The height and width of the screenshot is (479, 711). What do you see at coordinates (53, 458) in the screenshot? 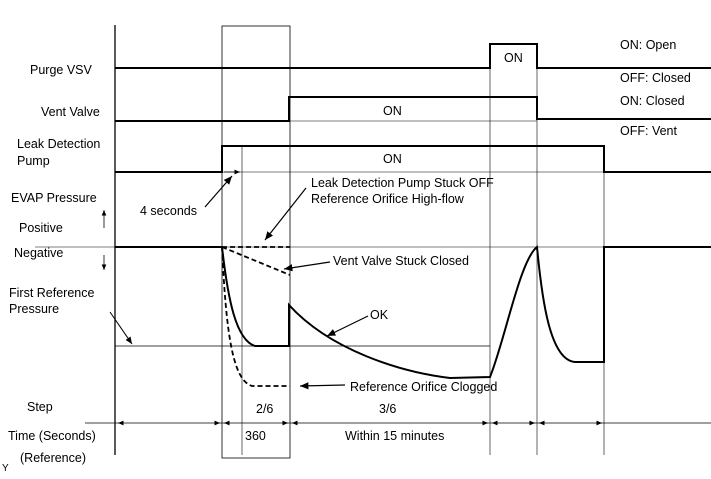
I see `reference-label: (Reference)` at bounding box center [53, 458].